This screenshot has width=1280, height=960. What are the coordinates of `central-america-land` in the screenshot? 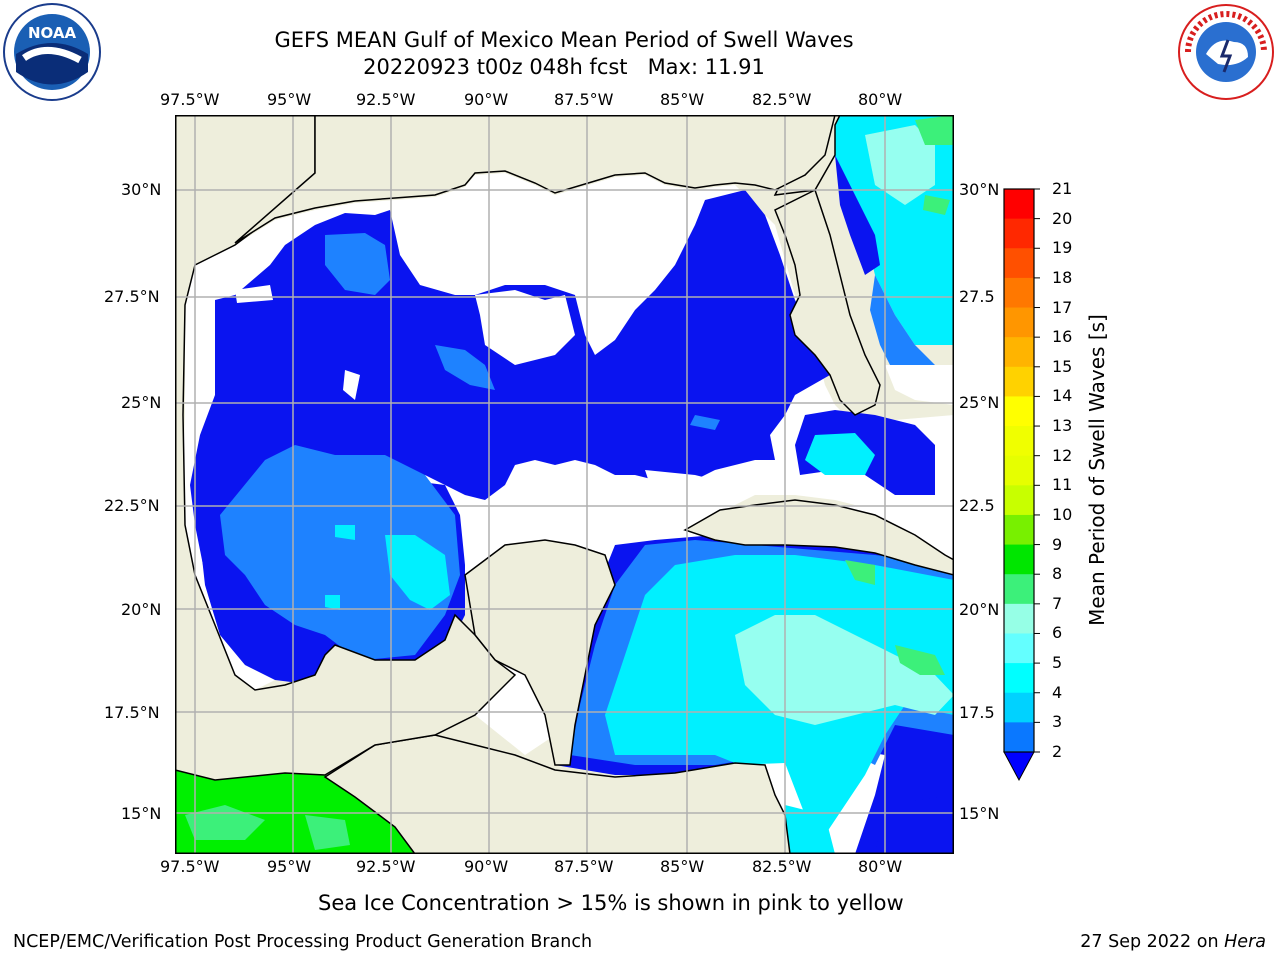 It's located at (557, 794).